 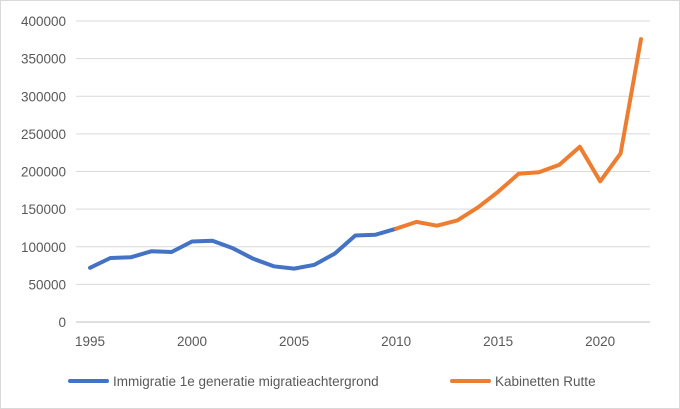 I want to click on y-tick-label: 300000, so click(x=43, y=96).